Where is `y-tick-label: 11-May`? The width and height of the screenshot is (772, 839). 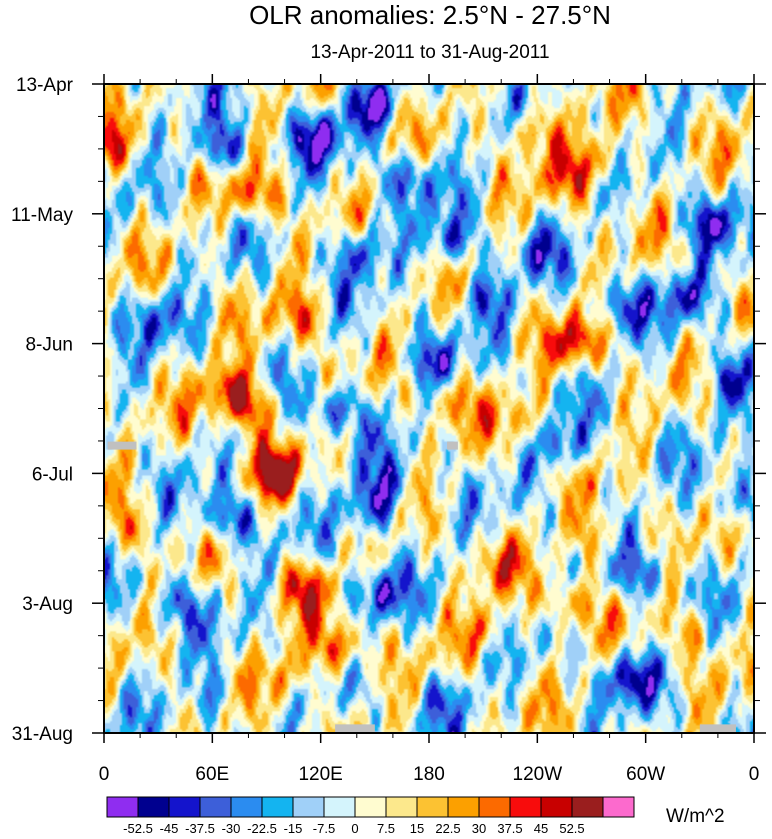 y-tick-label: 11-May is located at coordinates (42, 215).